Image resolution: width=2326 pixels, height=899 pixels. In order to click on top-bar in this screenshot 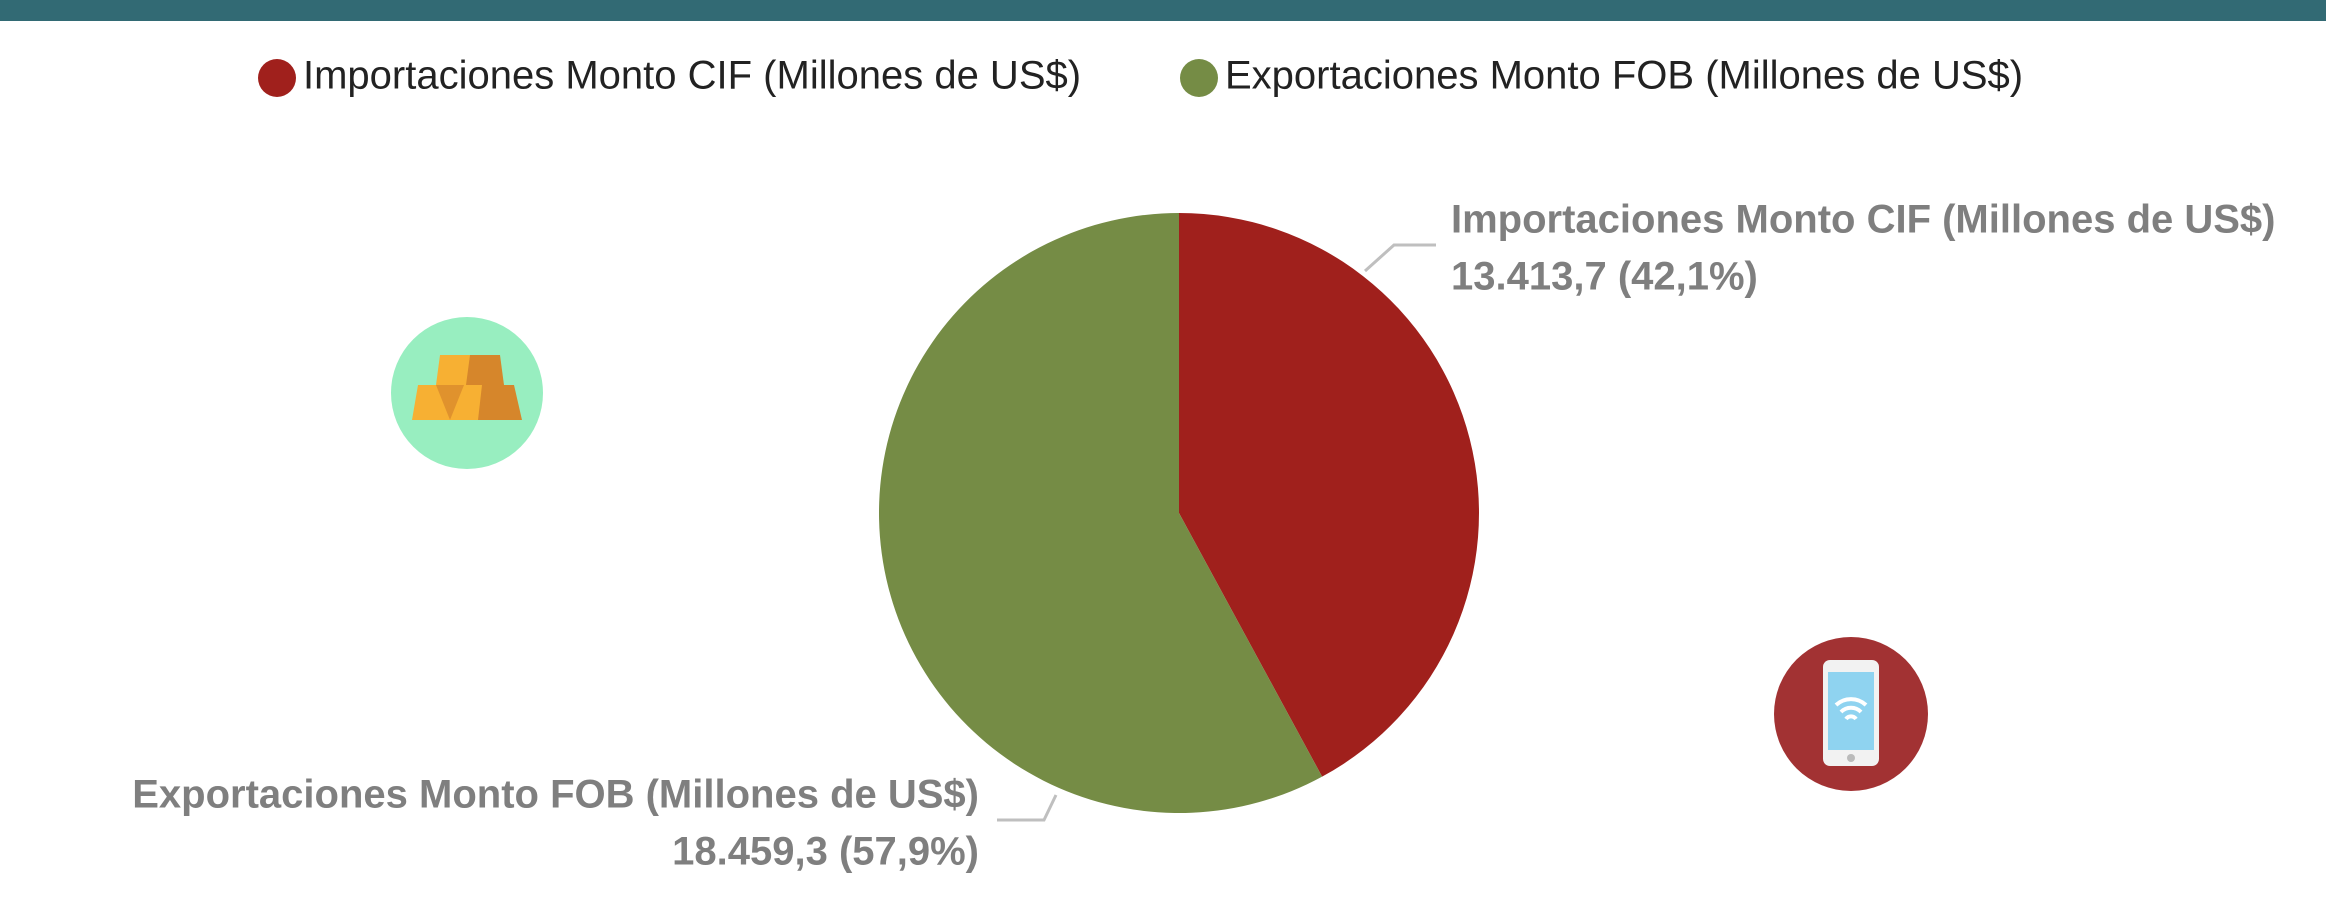, I will do `click(1163, 10)`.